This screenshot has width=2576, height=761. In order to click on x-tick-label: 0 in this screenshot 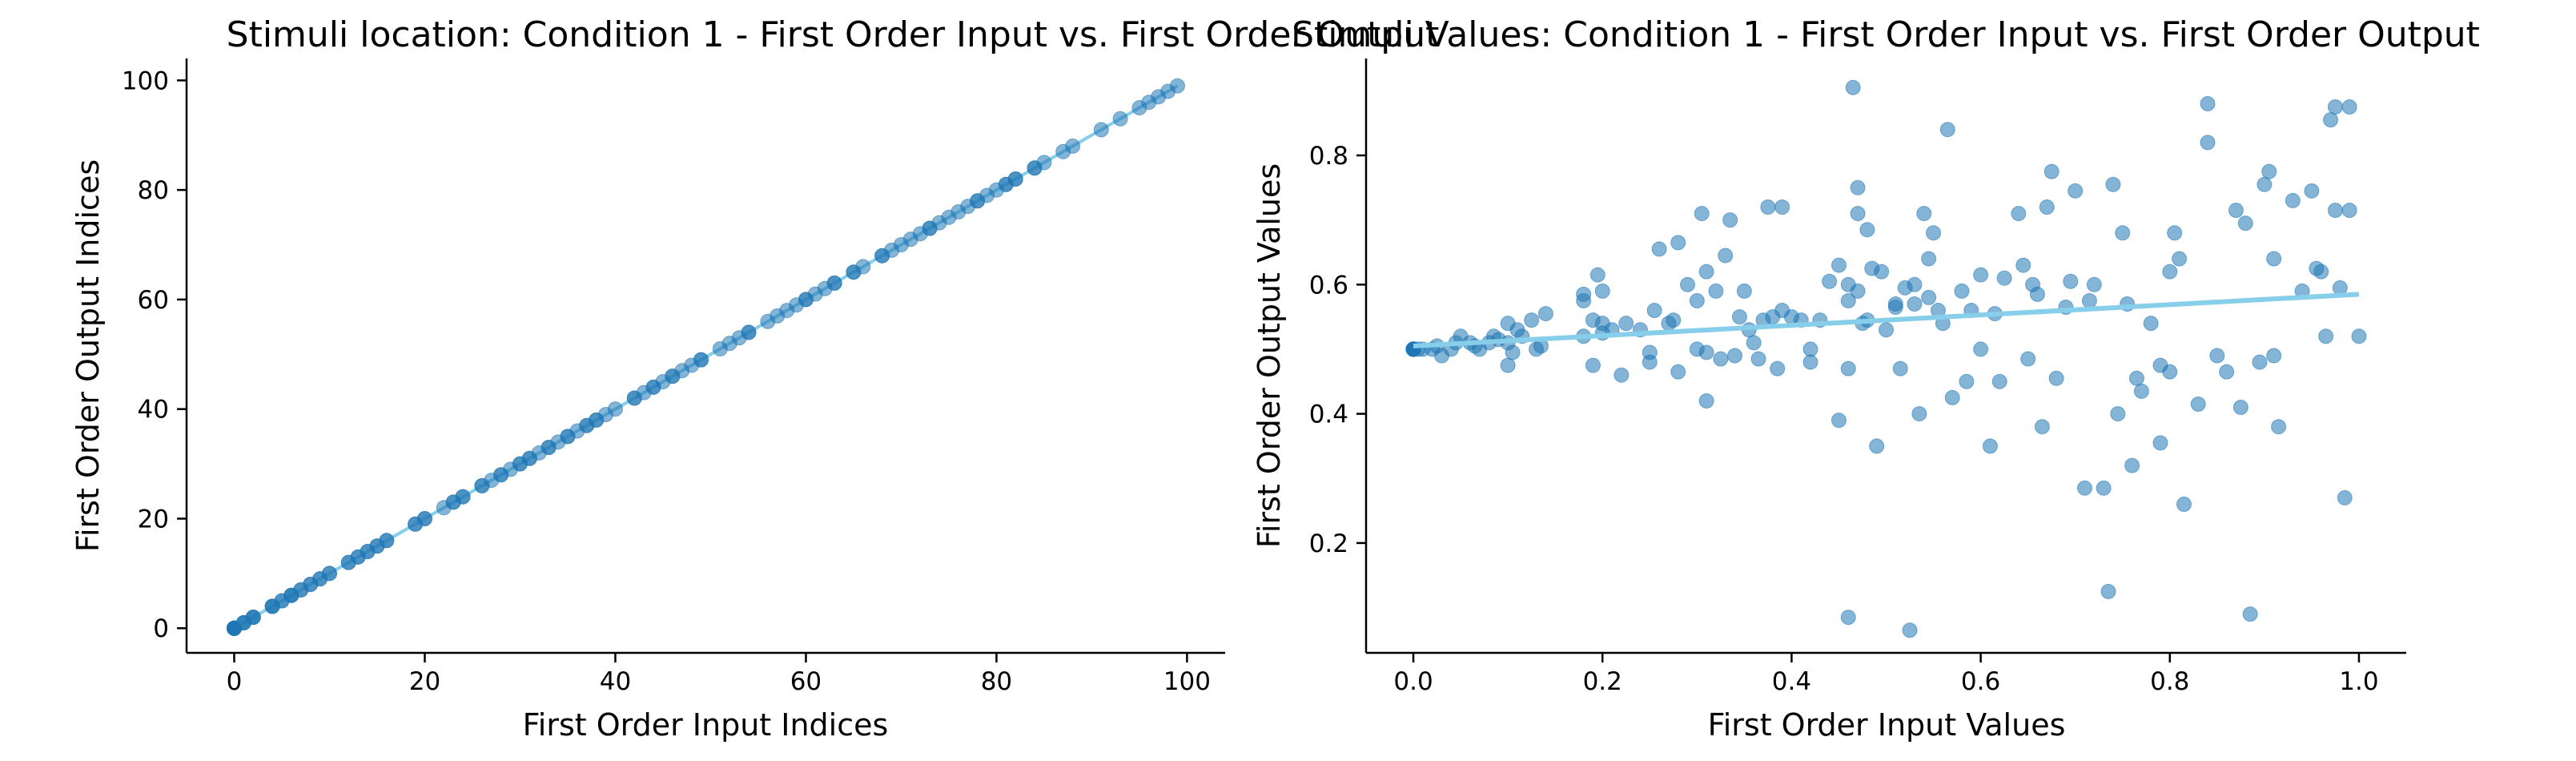, I will do `click(235, 681)`.